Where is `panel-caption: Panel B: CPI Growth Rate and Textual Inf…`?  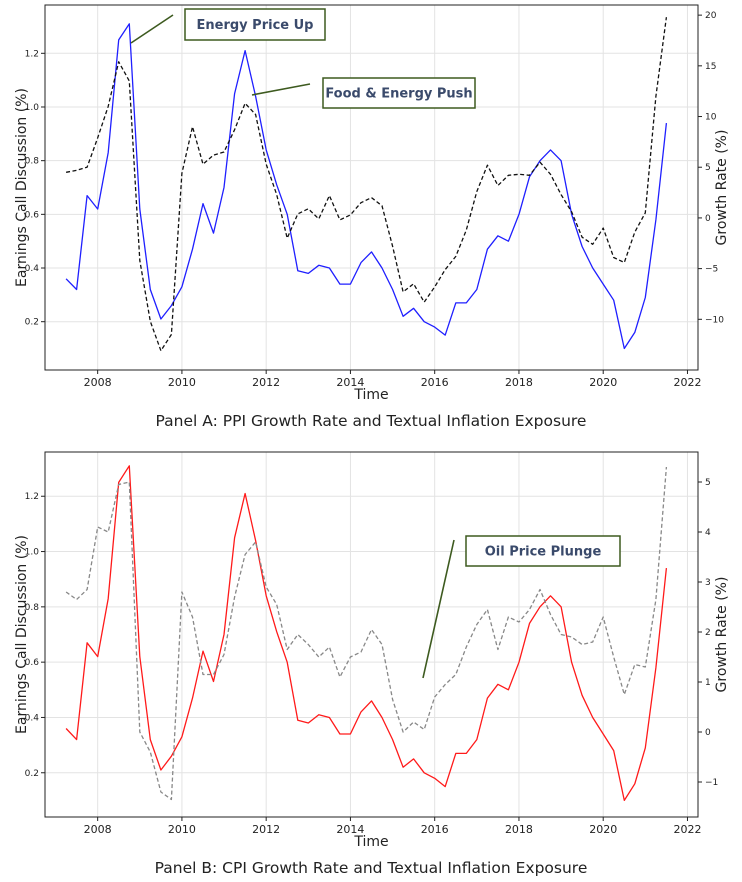 panel-caption: Panel B: CPI Growth Rate and Textual Inf… is located at coordinates (371, 868).